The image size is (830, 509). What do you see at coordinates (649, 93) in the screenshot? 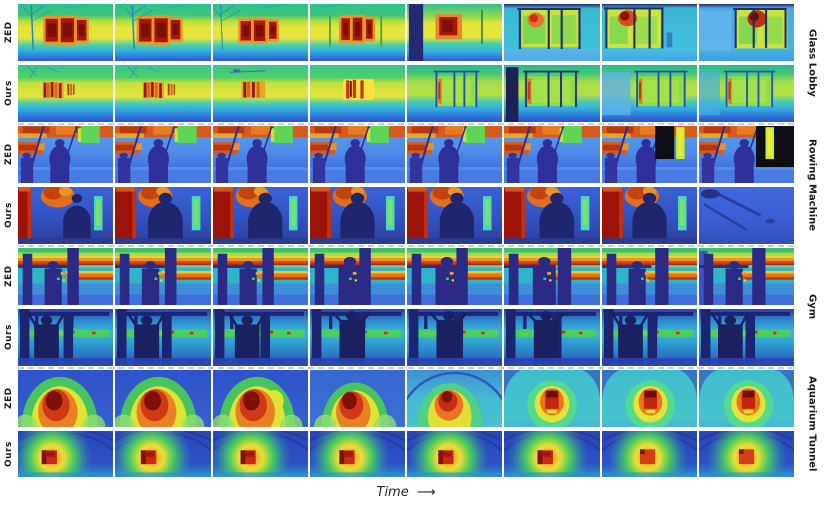
I see `depth-frame-glass-lobby-ours-t7` at bounding box center [649, 93].